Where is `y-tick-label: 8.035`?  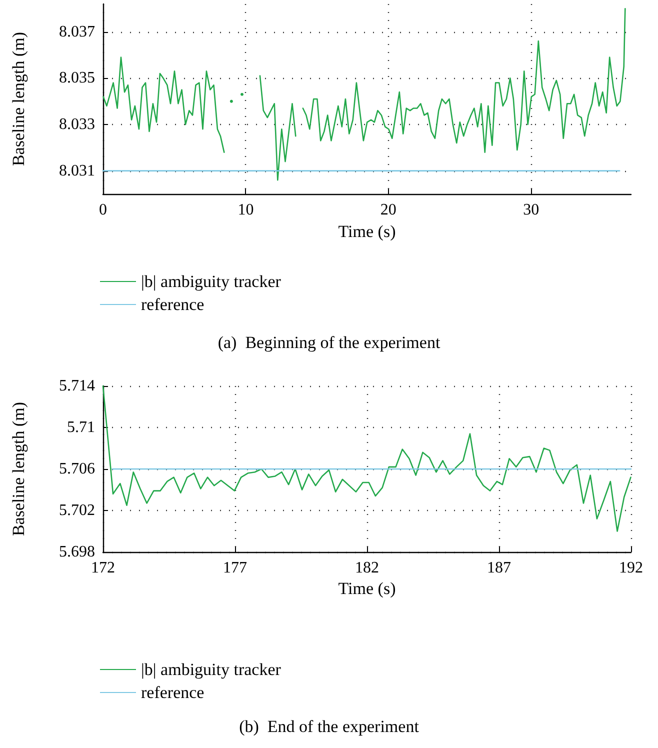
y-tick-label: 8.035 is located at coordinates (77, 78).